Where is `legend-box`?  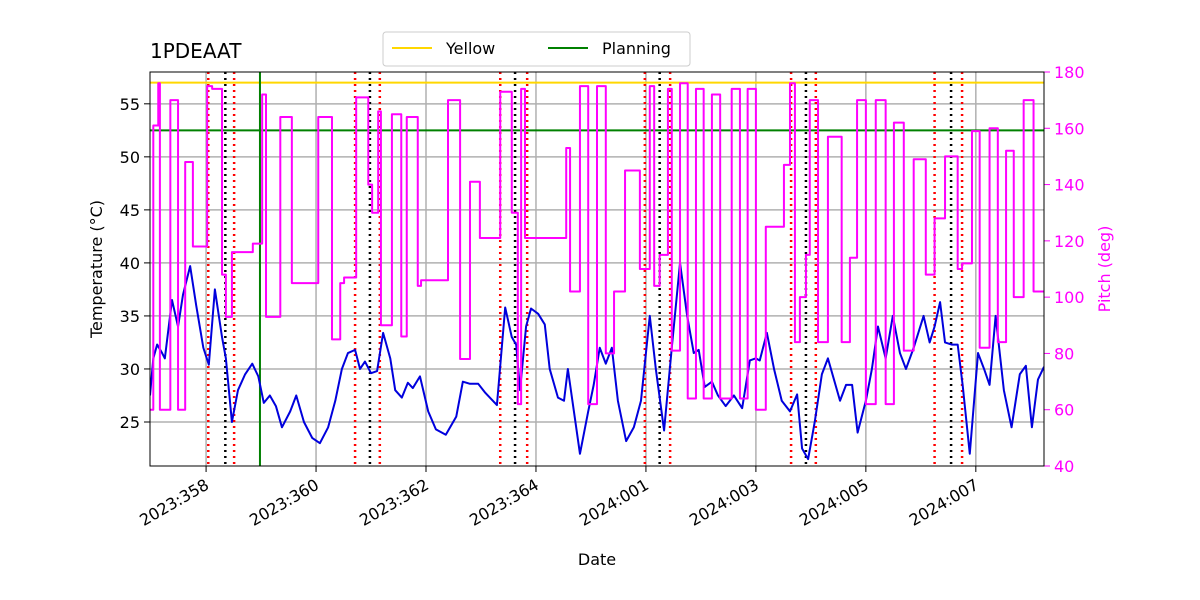
legend-box is located at coordinates (536, 49).